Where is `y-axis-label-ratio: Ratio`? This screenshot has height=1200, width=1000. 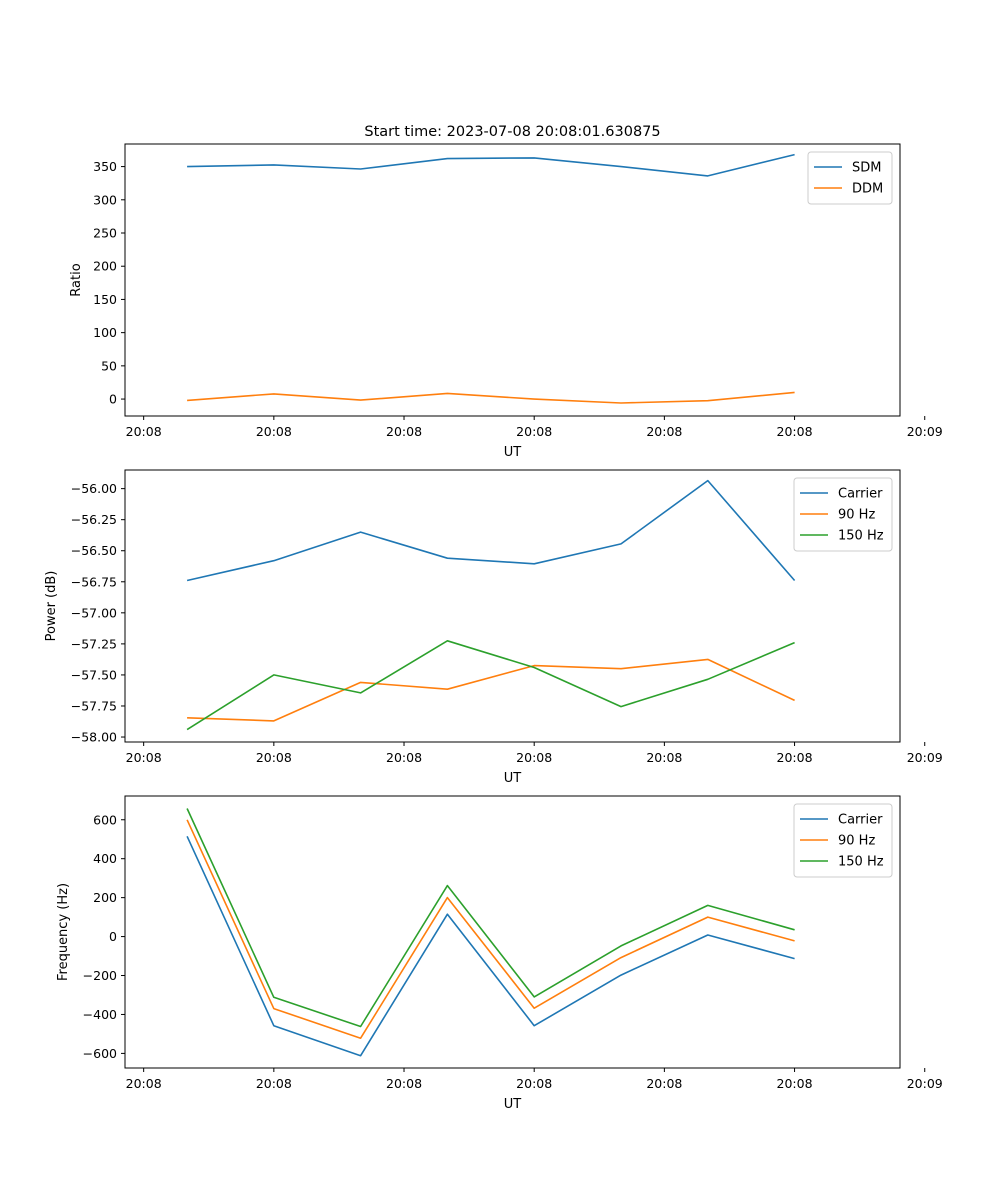
y-axis-label-ratio: Ratio is located at coordinates (76, 279).